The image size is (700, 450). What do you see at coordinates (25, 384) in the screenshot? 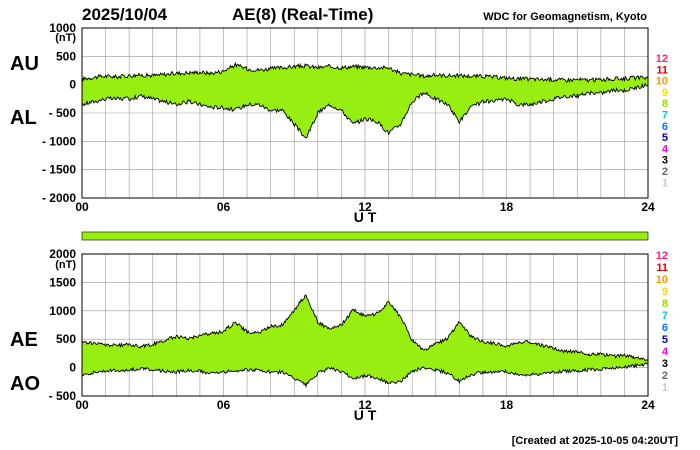
I see `ao-label: AO` at bounding box center [25, 384].